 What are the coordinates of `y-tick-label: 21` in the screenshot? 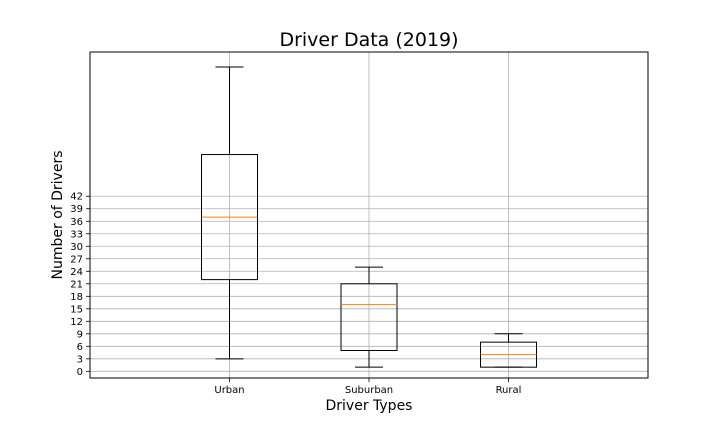 It's located at (76, 284).